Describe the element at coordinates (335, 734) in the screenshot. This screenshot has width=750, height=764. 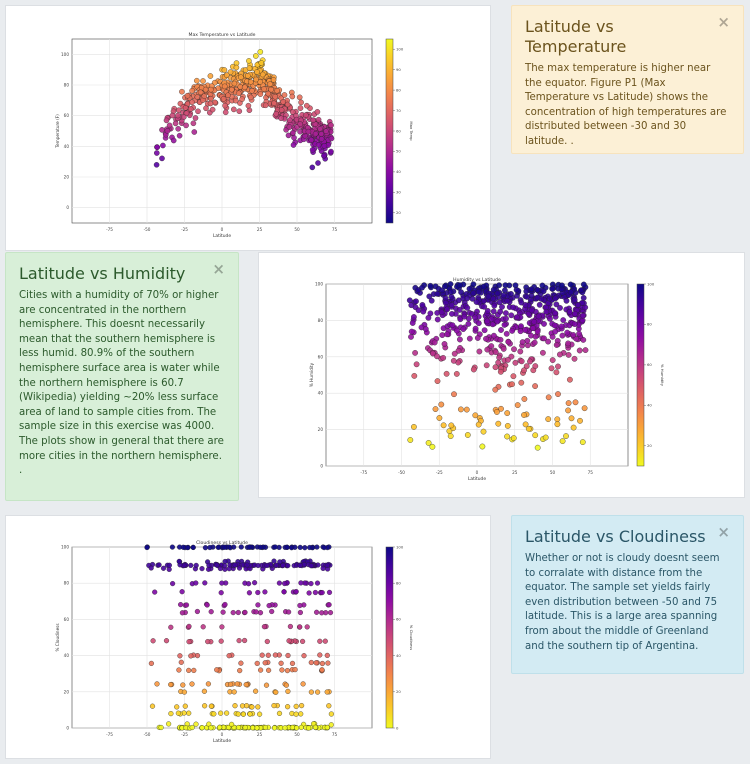
I see `x-tick-label: 75` at that location.